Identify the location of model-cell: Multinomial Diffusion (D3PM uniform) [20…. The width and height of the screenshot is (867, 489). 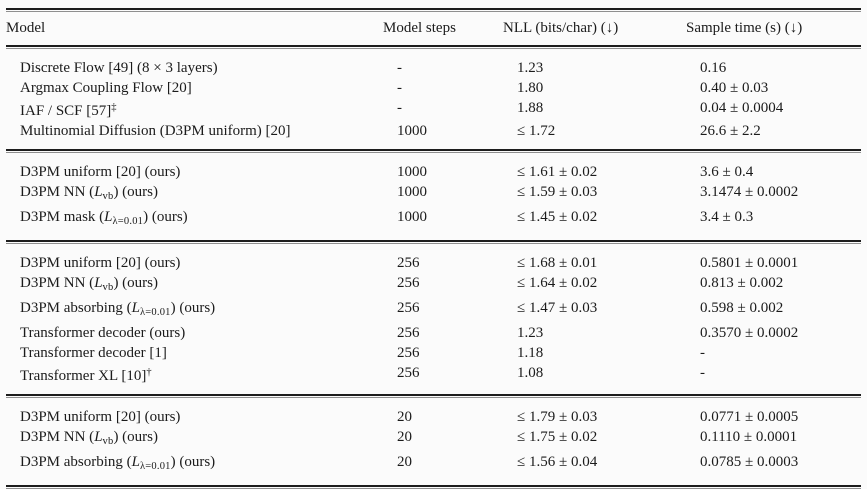
(208, 131).